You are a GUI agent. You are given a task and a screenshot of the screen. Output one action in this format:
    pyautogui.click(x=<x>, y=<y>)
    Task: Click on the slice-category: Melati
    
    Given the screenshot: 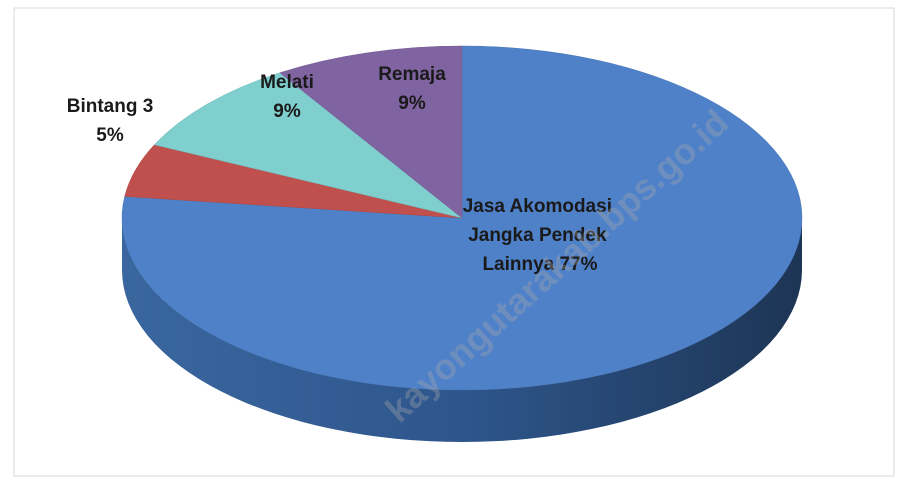 What is the action you would take?
    pyautogui.click(x=287, y=82)
    